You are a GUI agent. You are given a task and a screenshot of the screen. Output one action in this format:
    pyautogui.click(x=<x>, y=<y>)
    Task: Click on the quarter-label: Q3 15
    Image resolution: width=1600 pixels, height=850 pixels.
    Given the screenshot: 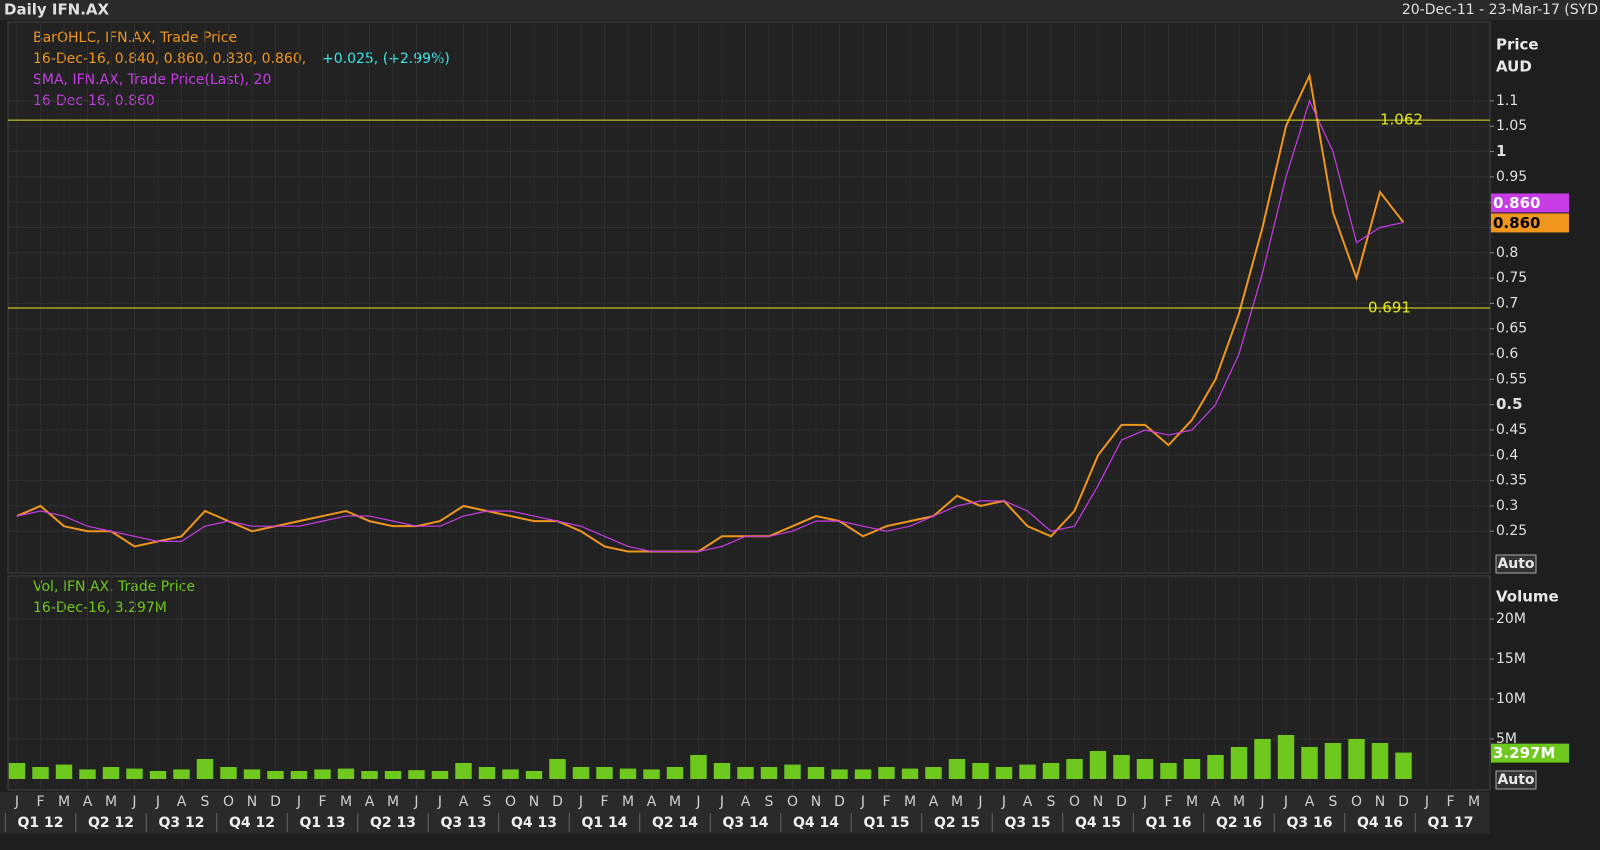 What is the action you would take?
    pyautogui.click(x=1028, y=823)
    